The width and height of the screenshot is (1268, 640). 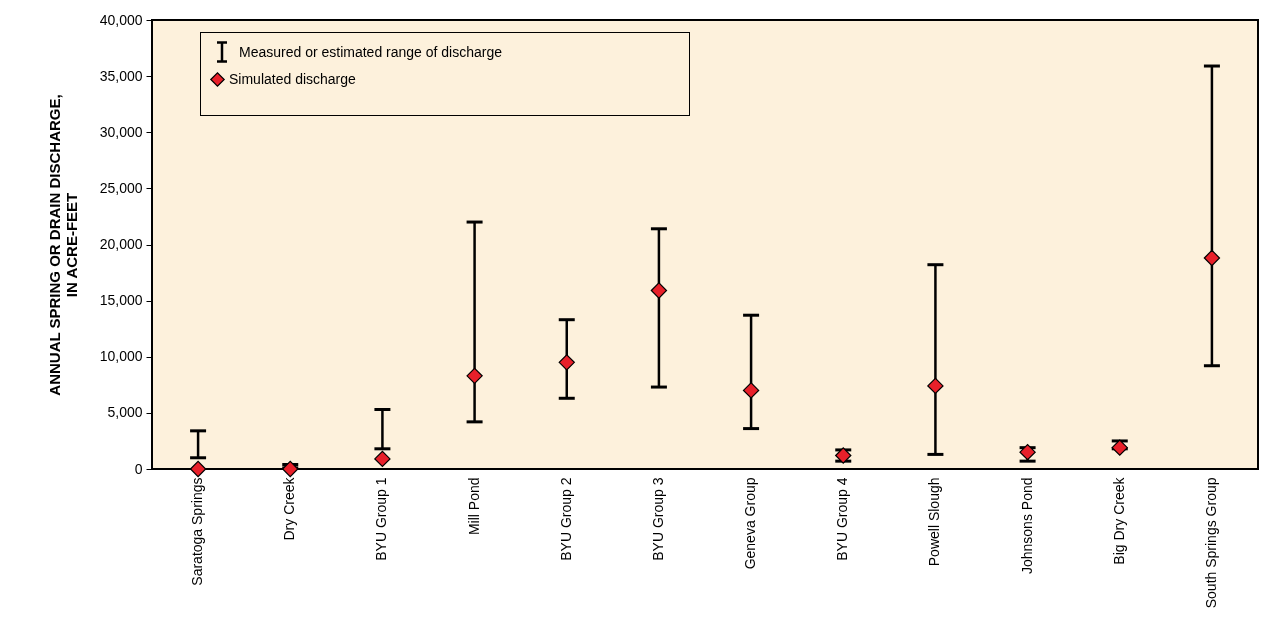 I want to click on x-tick-label: Saratoga Springs, so click(x=197, y=531).